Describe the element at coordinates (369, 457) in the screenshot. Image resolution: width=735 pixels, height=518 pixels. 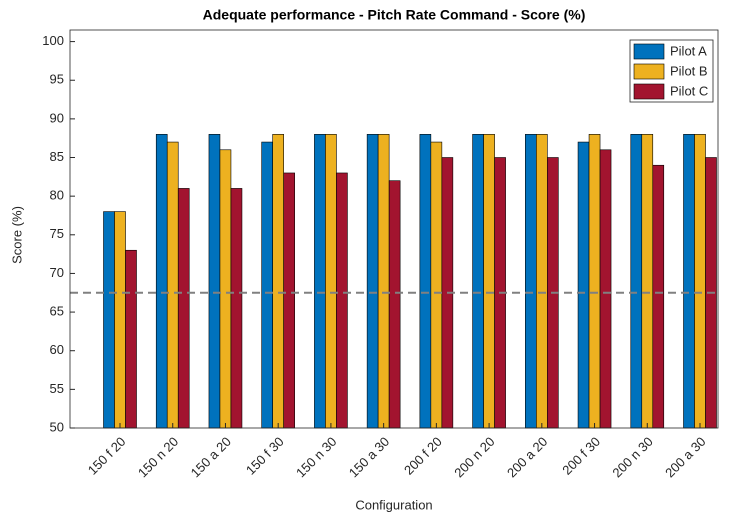
I see `x-tick-label: 150 a 30` at that location.